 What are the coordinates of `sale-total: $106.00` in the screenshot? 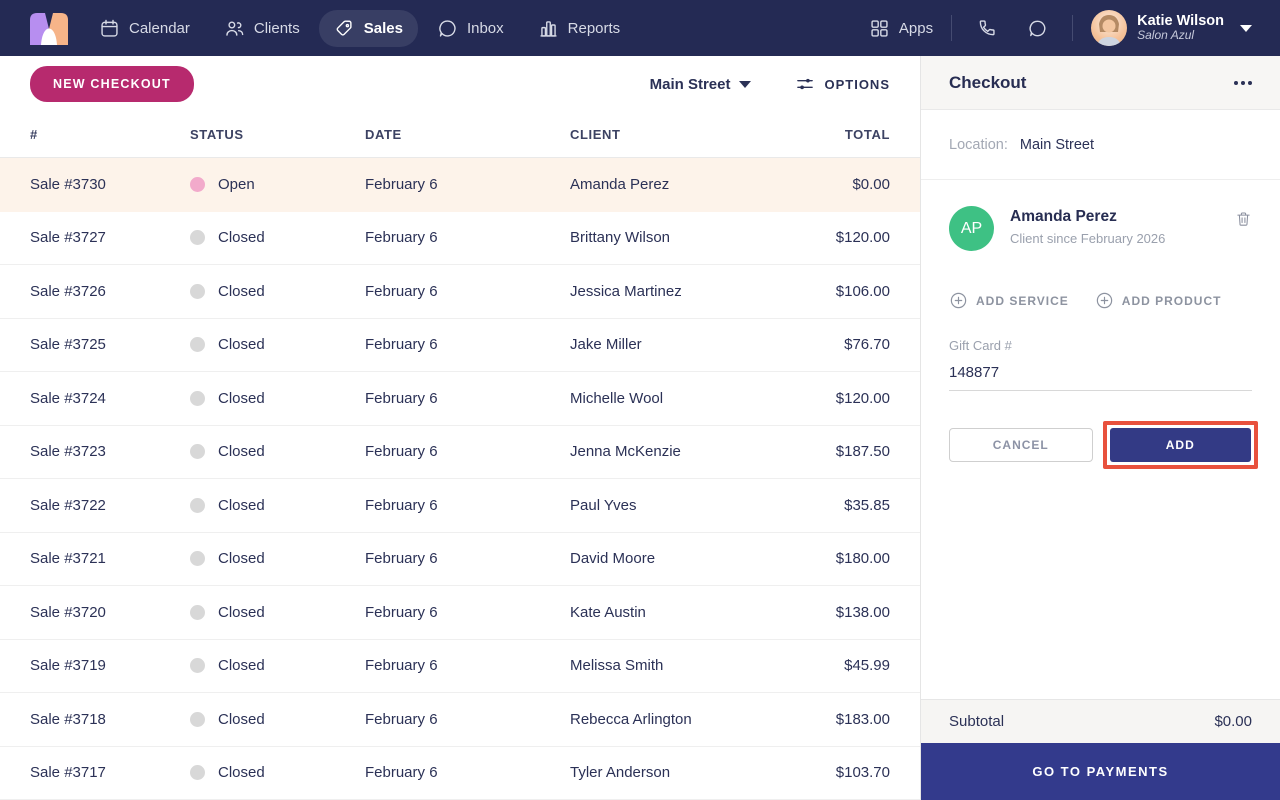 It's located at (862, 291).